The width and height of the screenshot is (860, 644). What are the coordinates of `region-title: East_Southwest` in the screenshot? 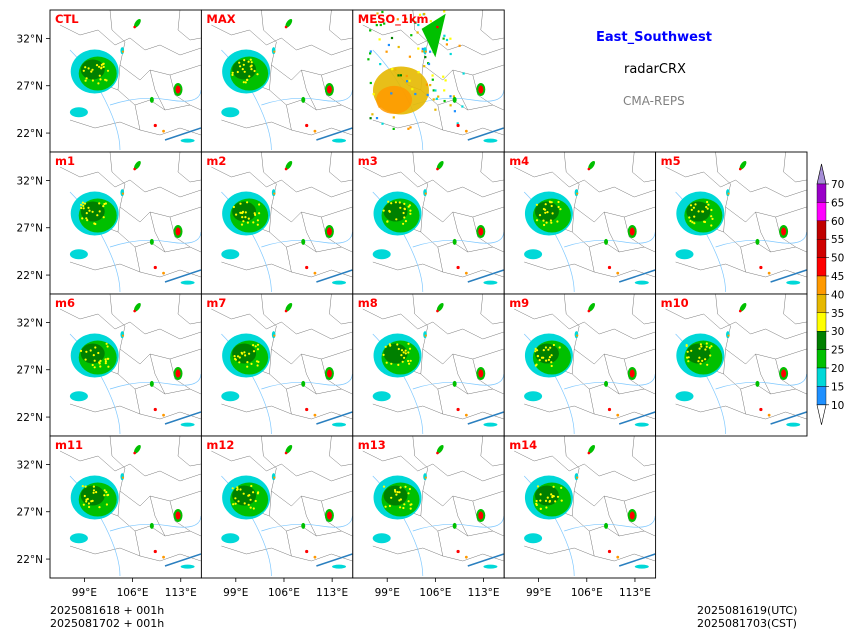 It's located at (654, 37).